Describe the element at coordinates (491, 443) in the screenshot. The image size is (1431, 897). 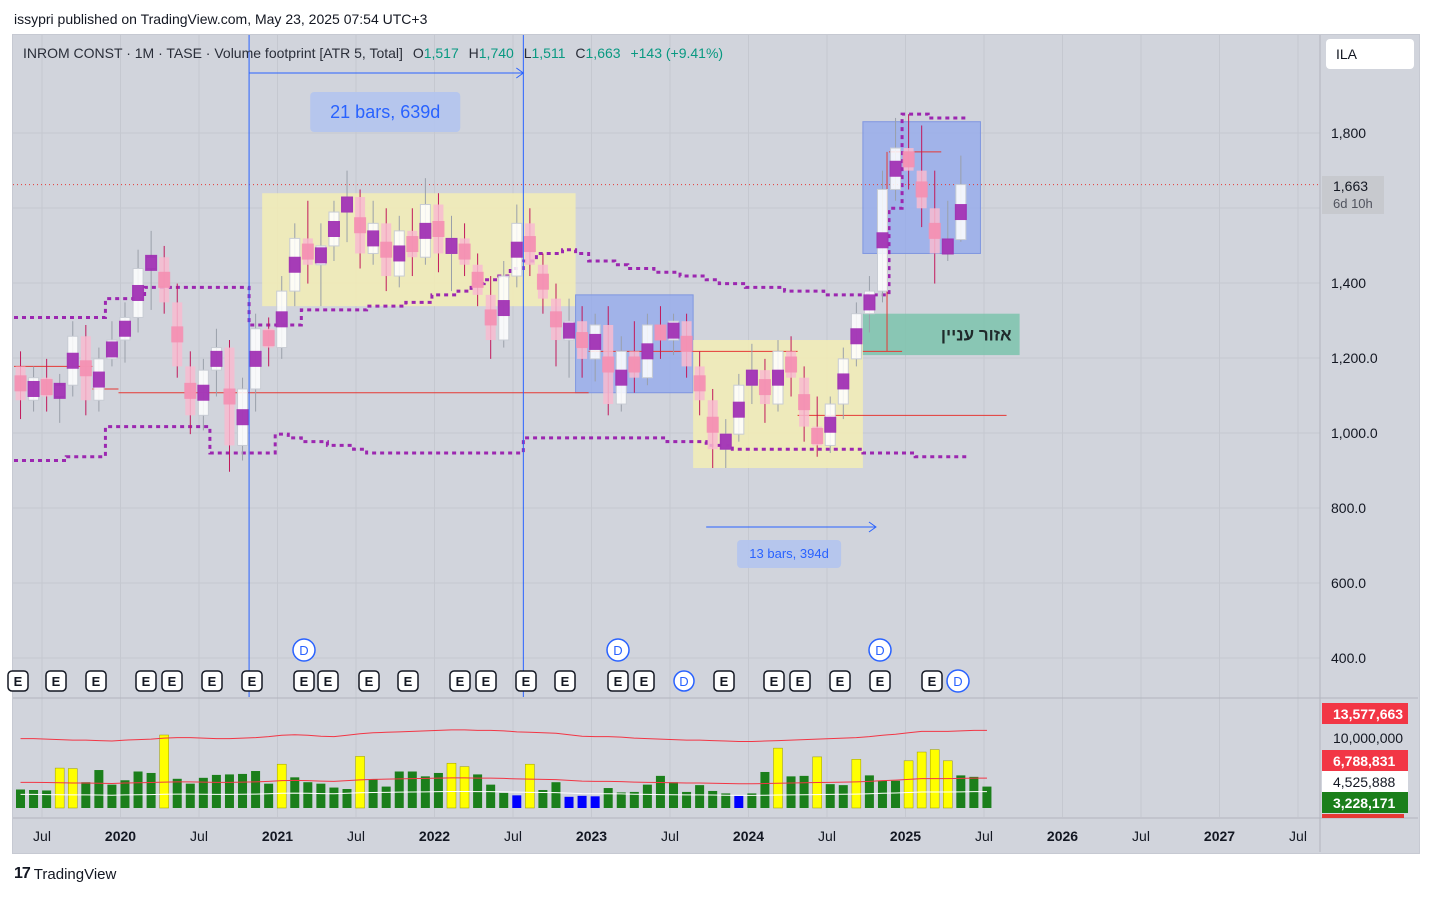
I see `envelope-lower` at that location.